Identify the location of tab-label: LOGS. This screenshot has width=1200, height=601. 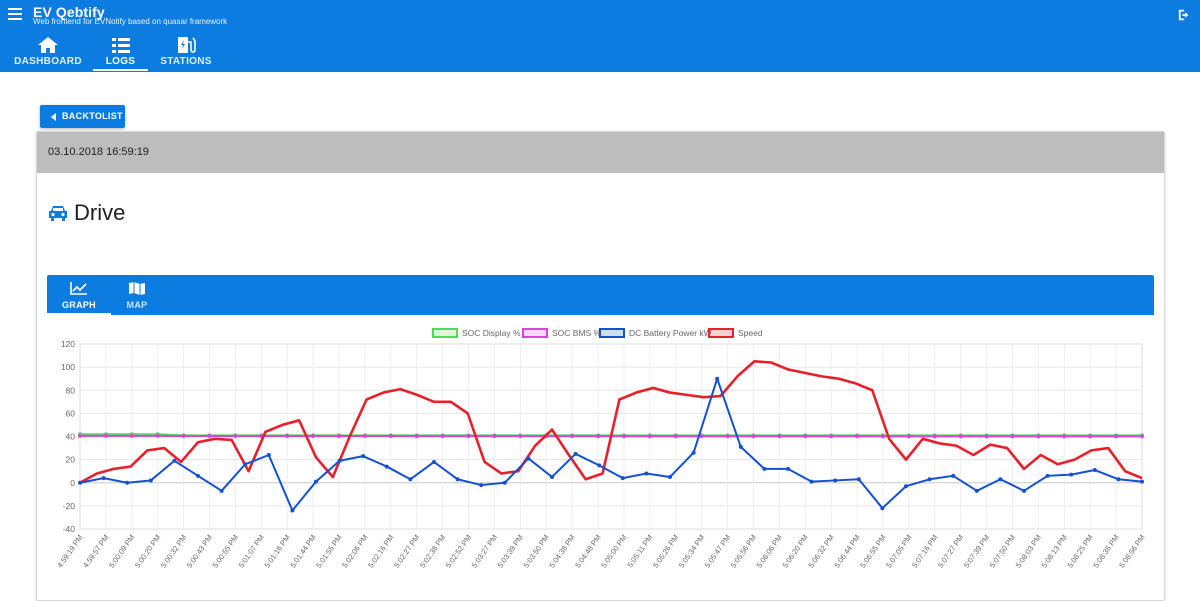
(120, 61).